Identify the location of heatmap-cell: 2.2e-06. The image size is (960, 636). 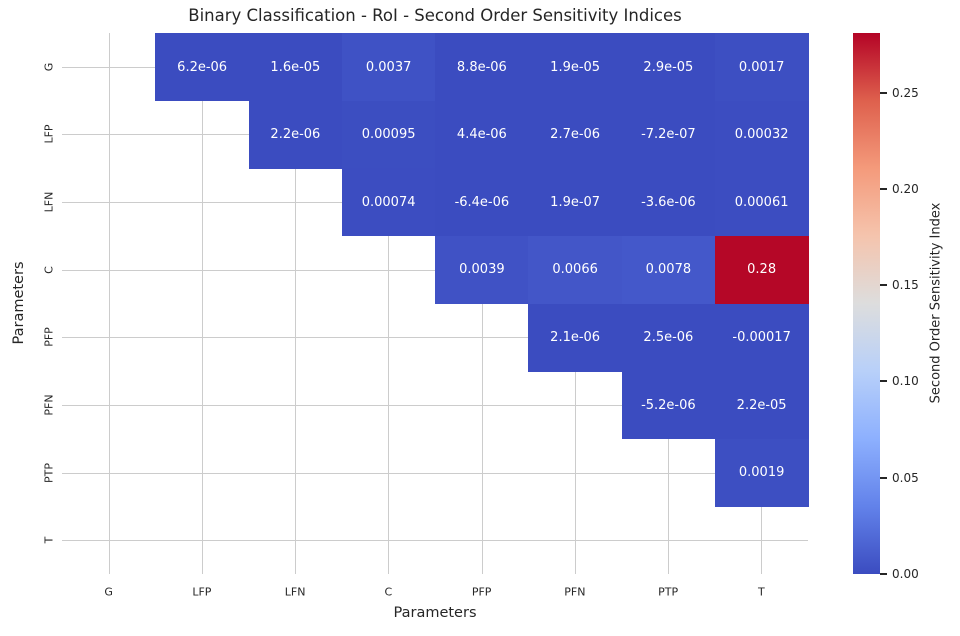
(295, 134).